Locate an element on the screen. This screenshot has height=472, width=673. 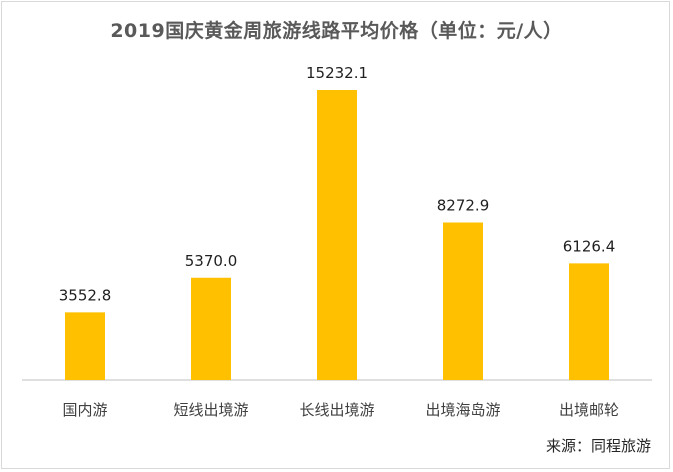
chart-title: 2019国庆黄金周旅游线路平均价格（单位：元/人） is located at coordinates (336, 31).